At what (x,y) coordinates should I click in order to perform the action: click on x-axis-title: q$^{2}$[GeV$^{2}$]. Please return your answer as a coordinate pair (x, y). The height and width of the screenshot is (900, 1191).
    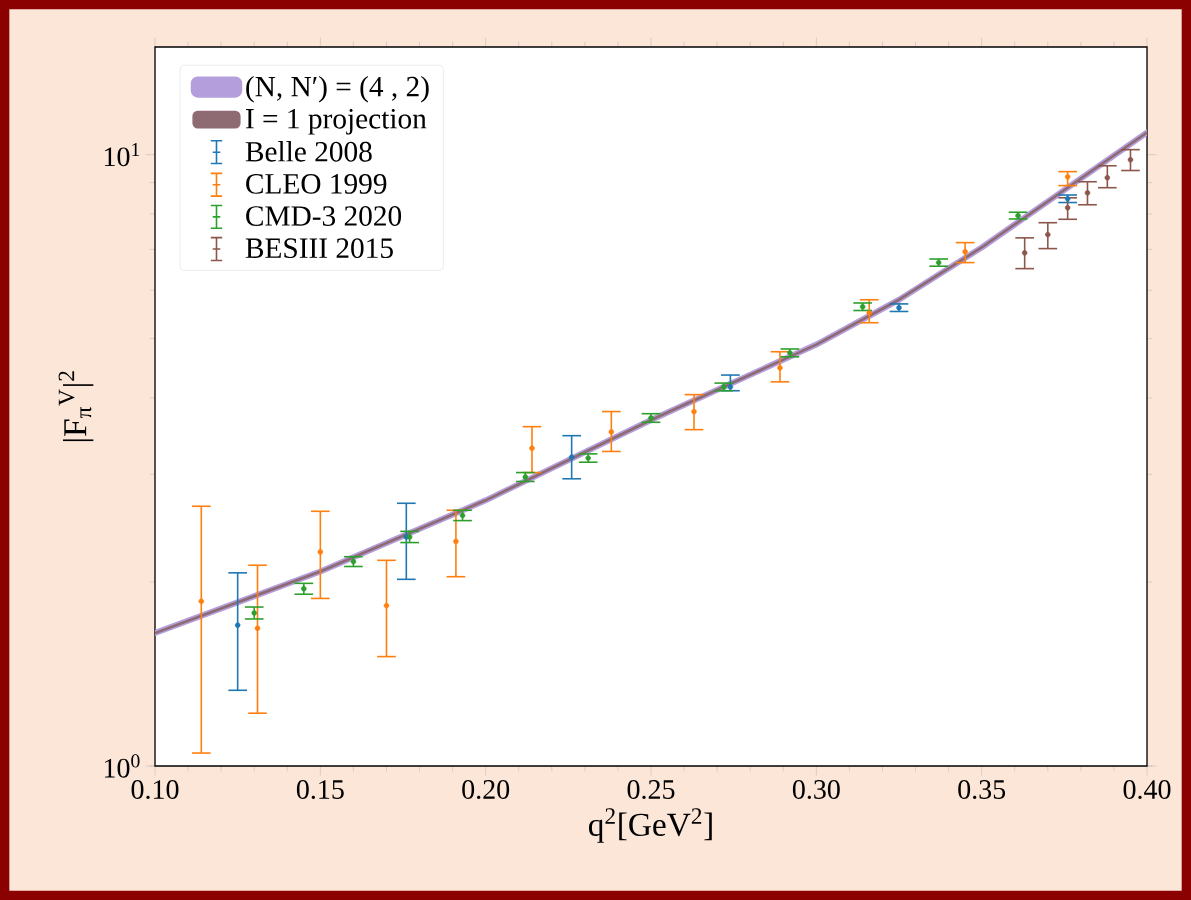
    Looking at the image, I should click on (650, 825).